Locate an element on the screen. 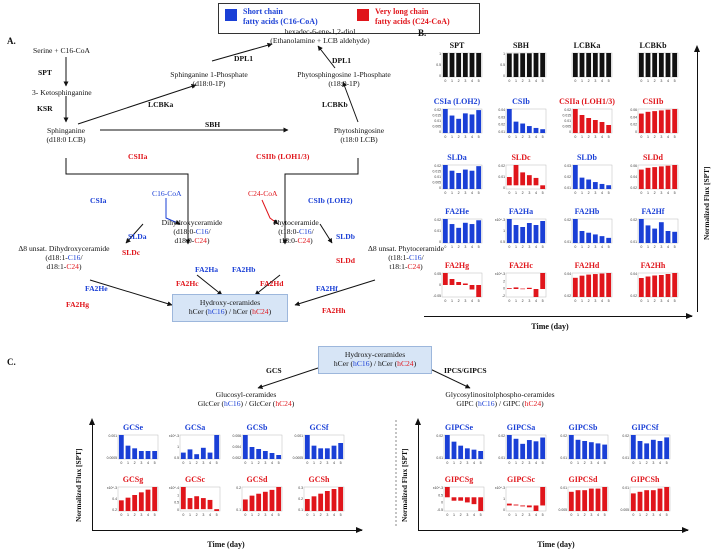  panel-b-y-axis is located at coordinates (697, 181).